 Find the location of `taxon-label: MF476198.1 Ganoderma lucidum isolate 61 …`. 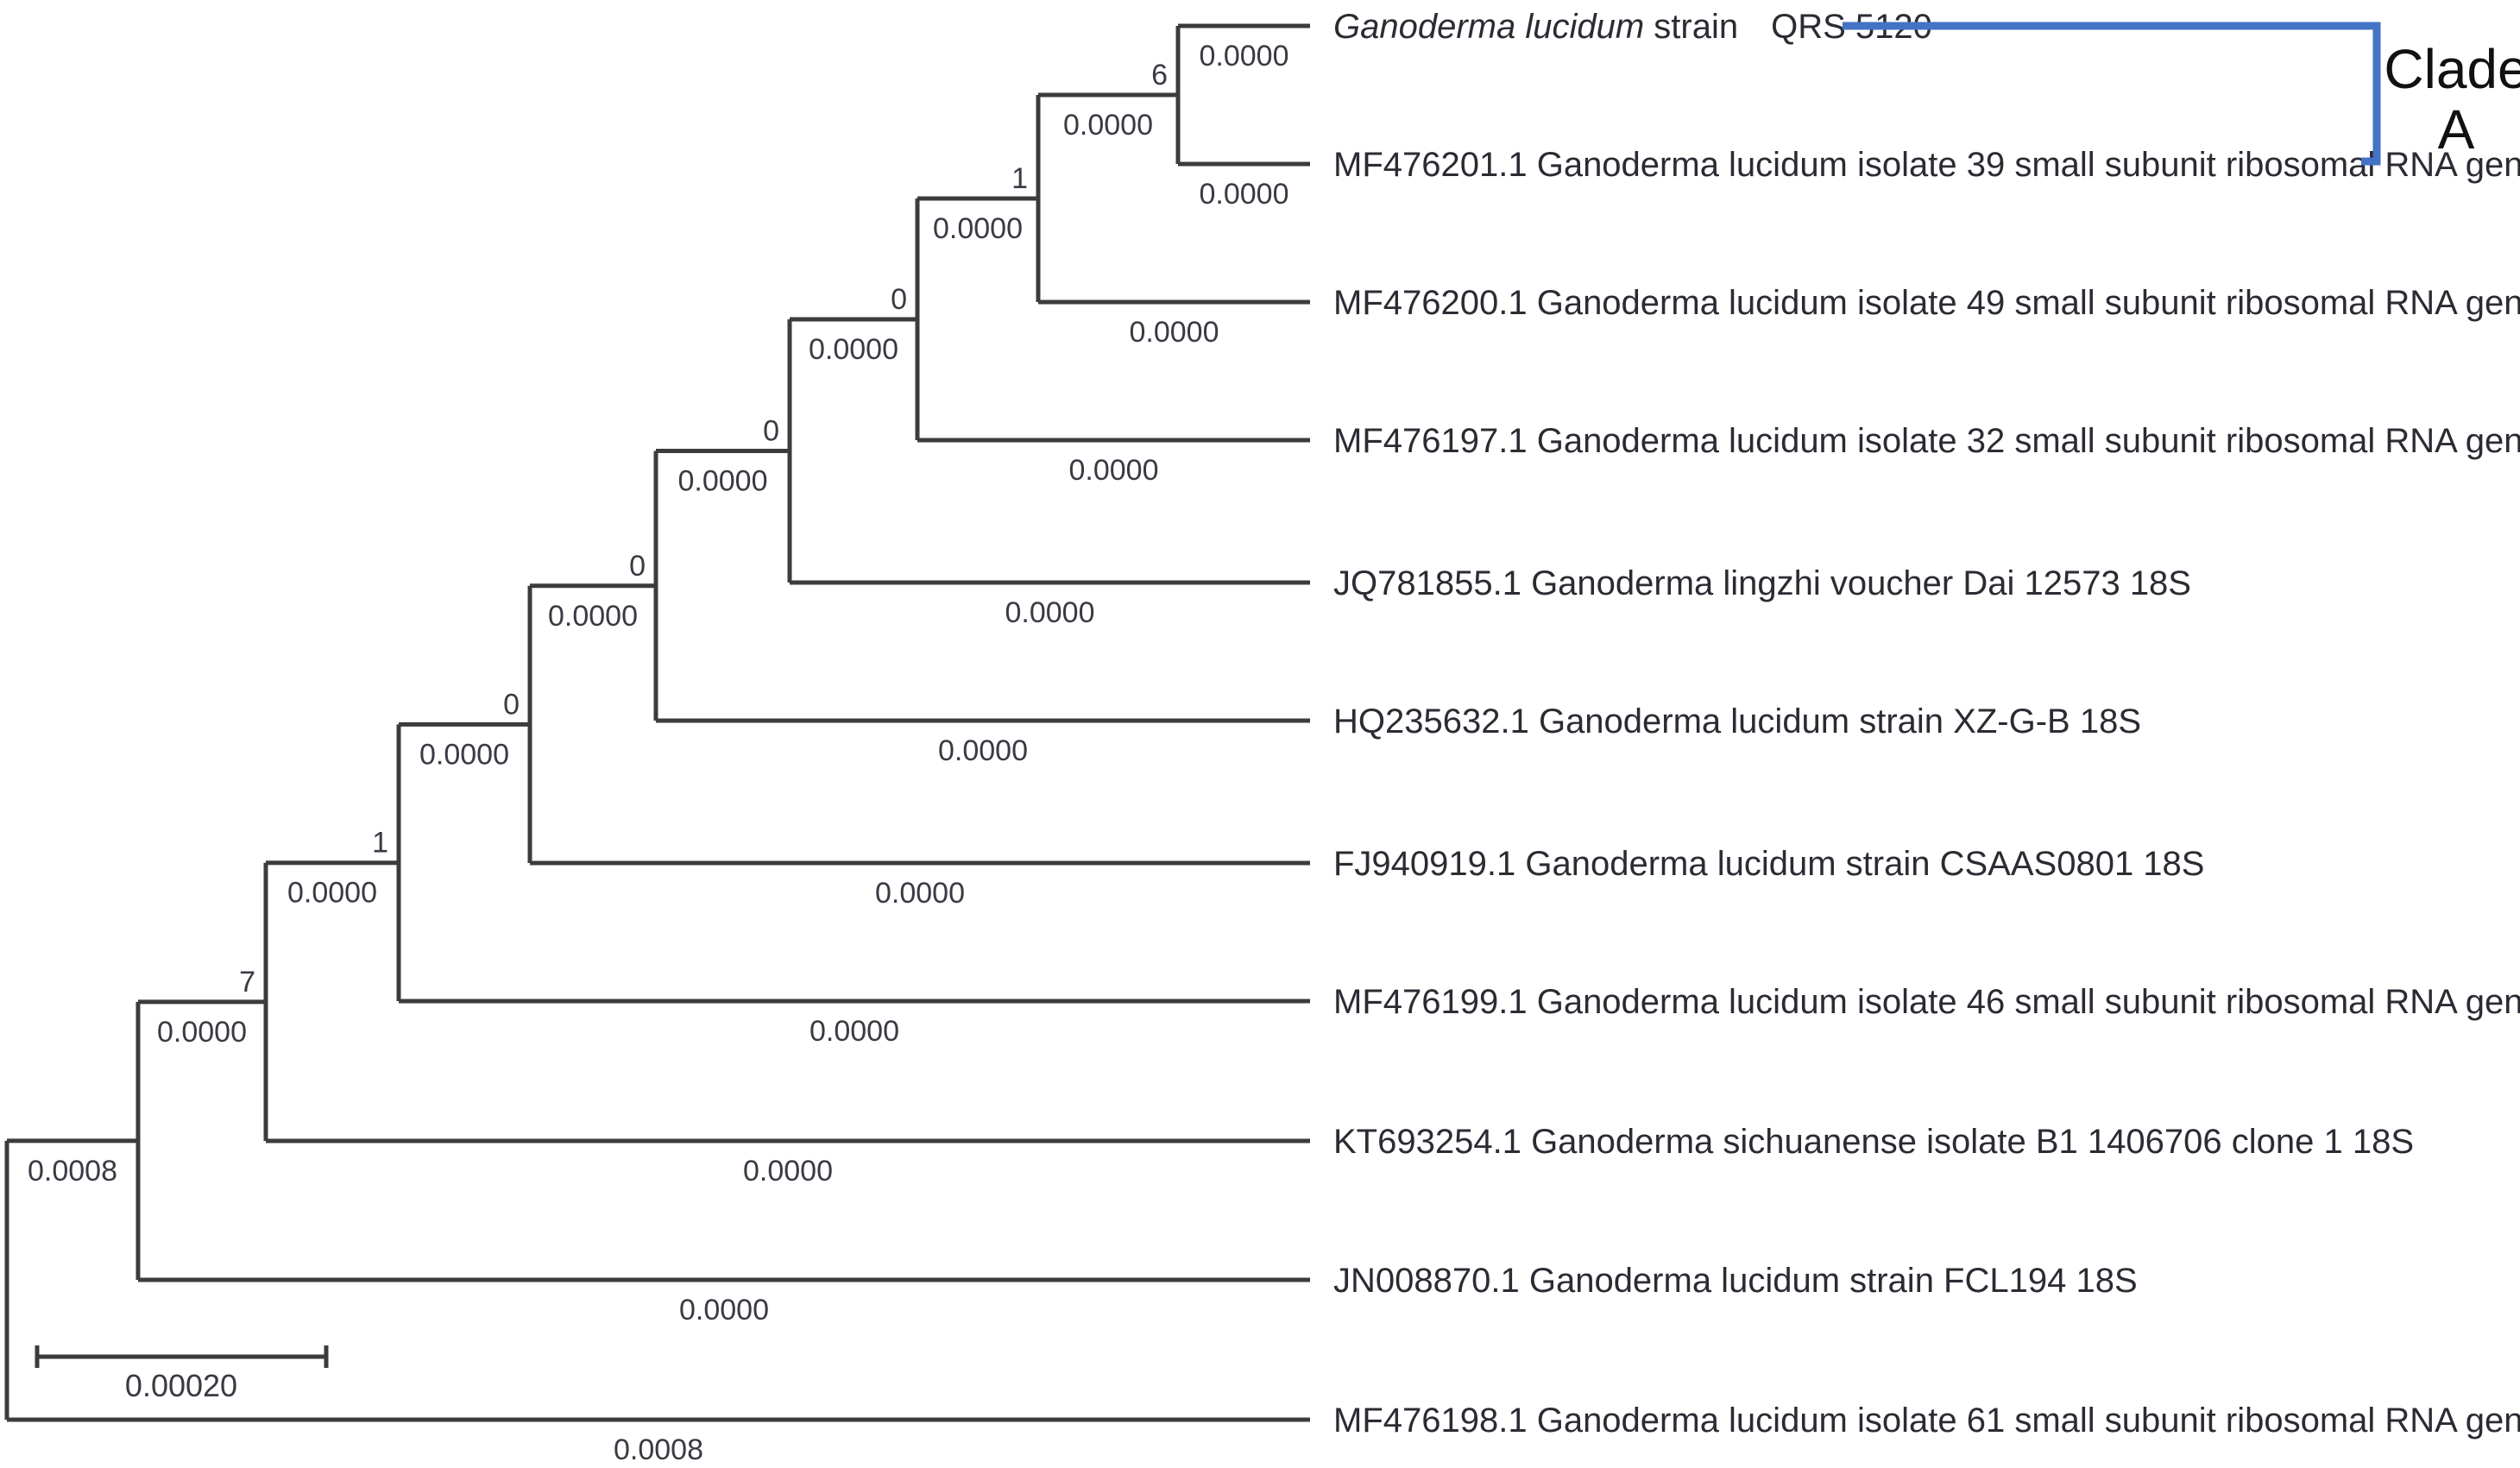

taxon-label: MF476198.1 Ganoderma lucidum isolate 61 … is located at coordinates (1927, 1421).